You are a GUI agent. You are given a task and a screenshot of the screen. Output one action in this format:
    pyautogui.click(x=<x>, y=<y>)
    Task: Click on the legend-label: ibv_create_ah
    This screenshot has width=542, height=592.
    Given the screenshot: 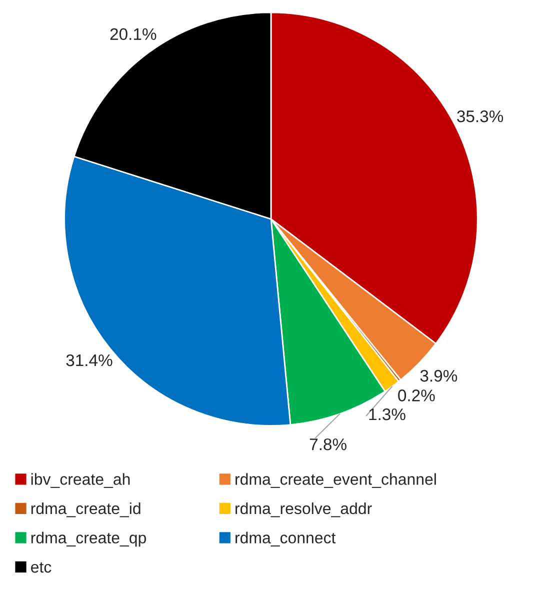 What is the action you would take?
    pyautogui.click(x=80, y=480)
    